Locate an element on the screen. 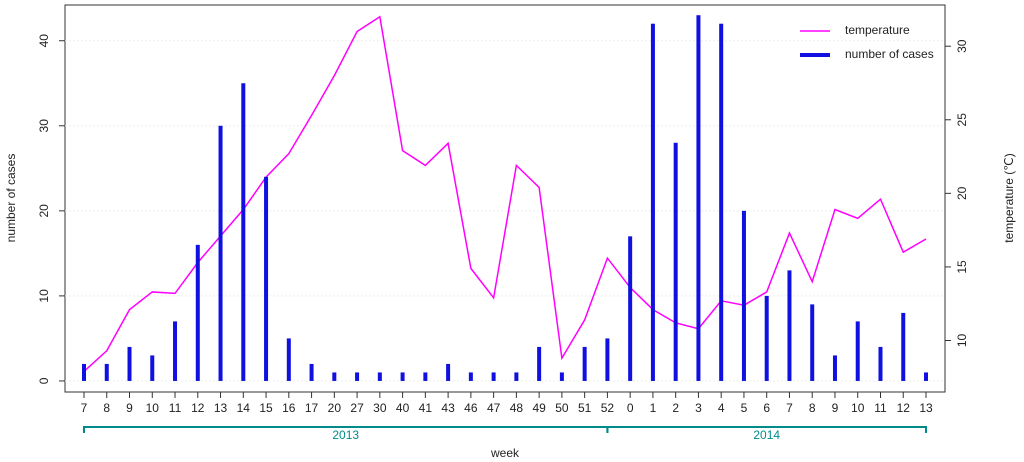 The image size is (1024, 462). y2-tick-label: 10 is located at coordinates (962, 341).